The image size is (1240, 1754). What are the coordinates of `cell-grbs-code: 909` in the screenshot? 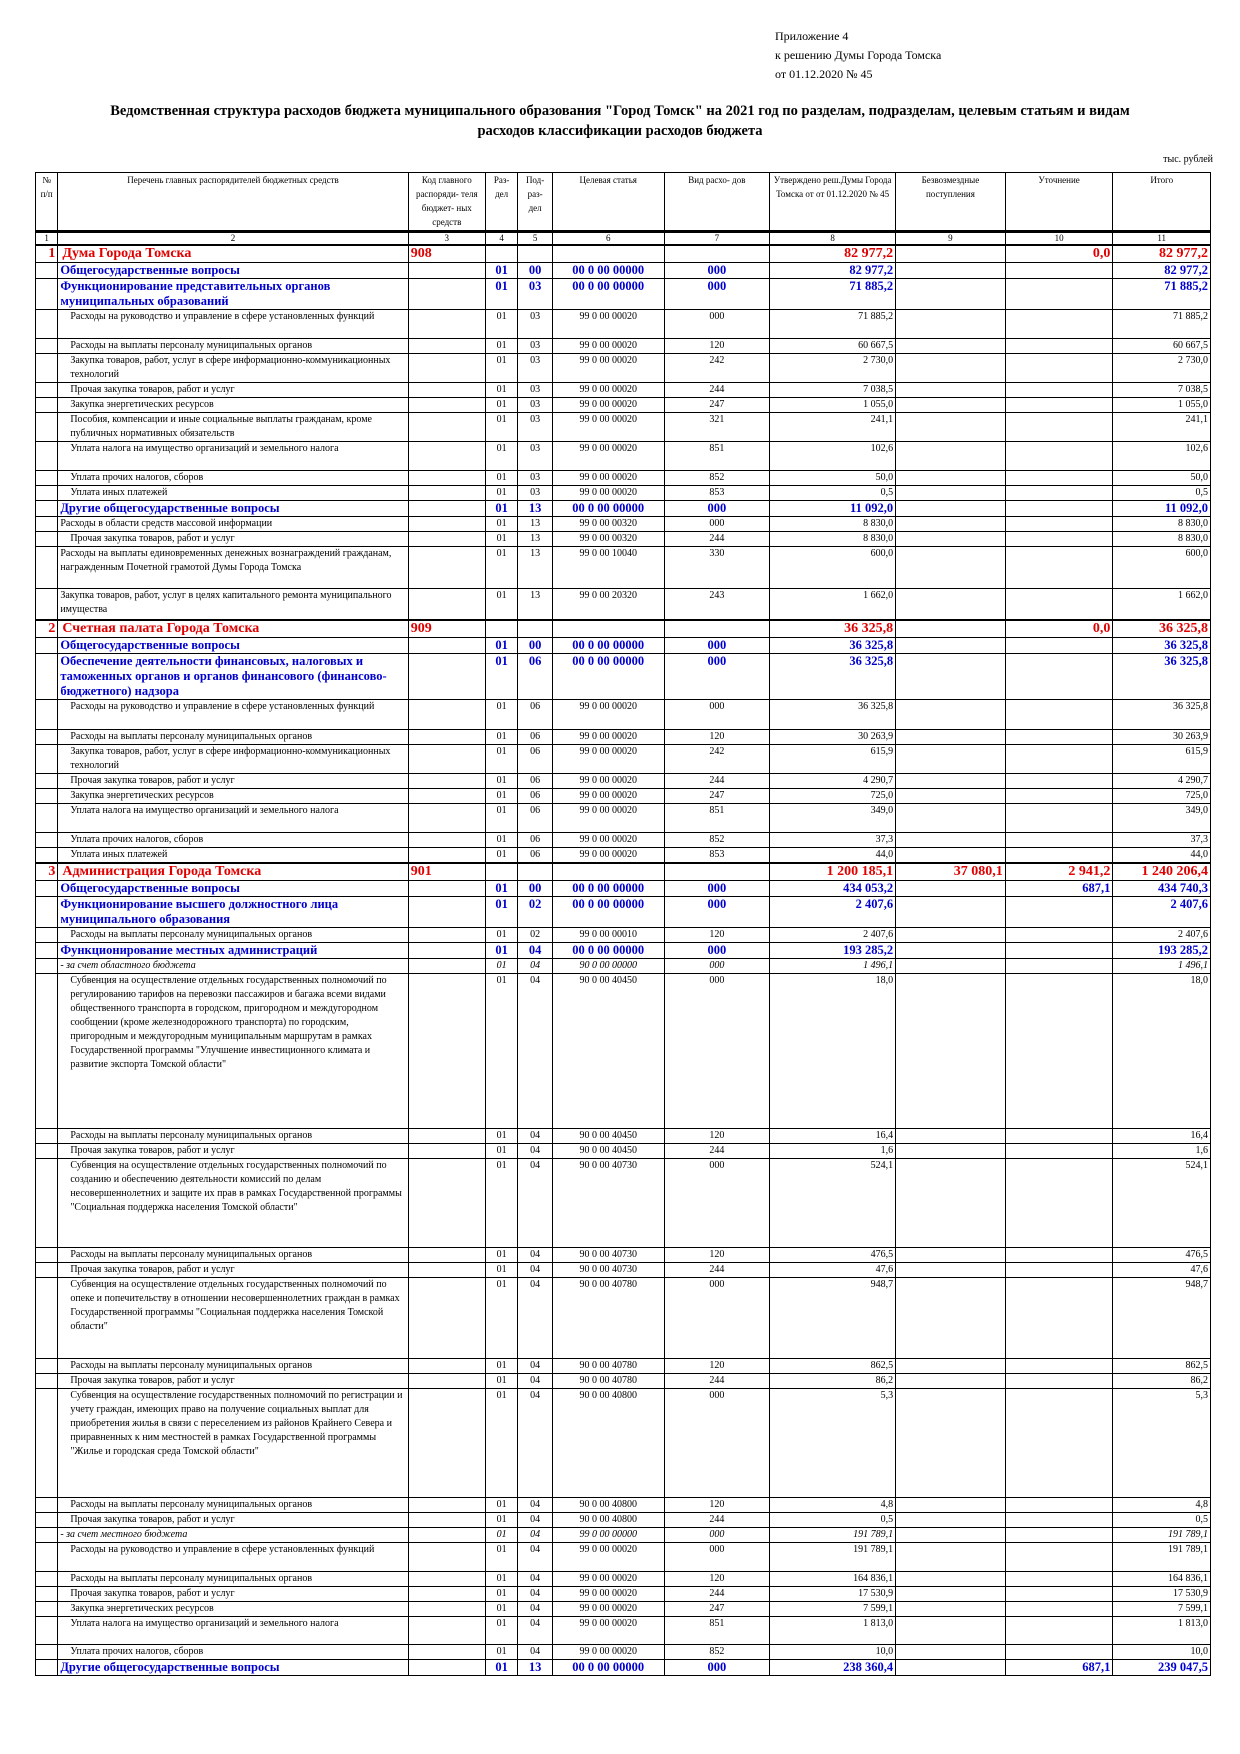 It's located at (446, 628).